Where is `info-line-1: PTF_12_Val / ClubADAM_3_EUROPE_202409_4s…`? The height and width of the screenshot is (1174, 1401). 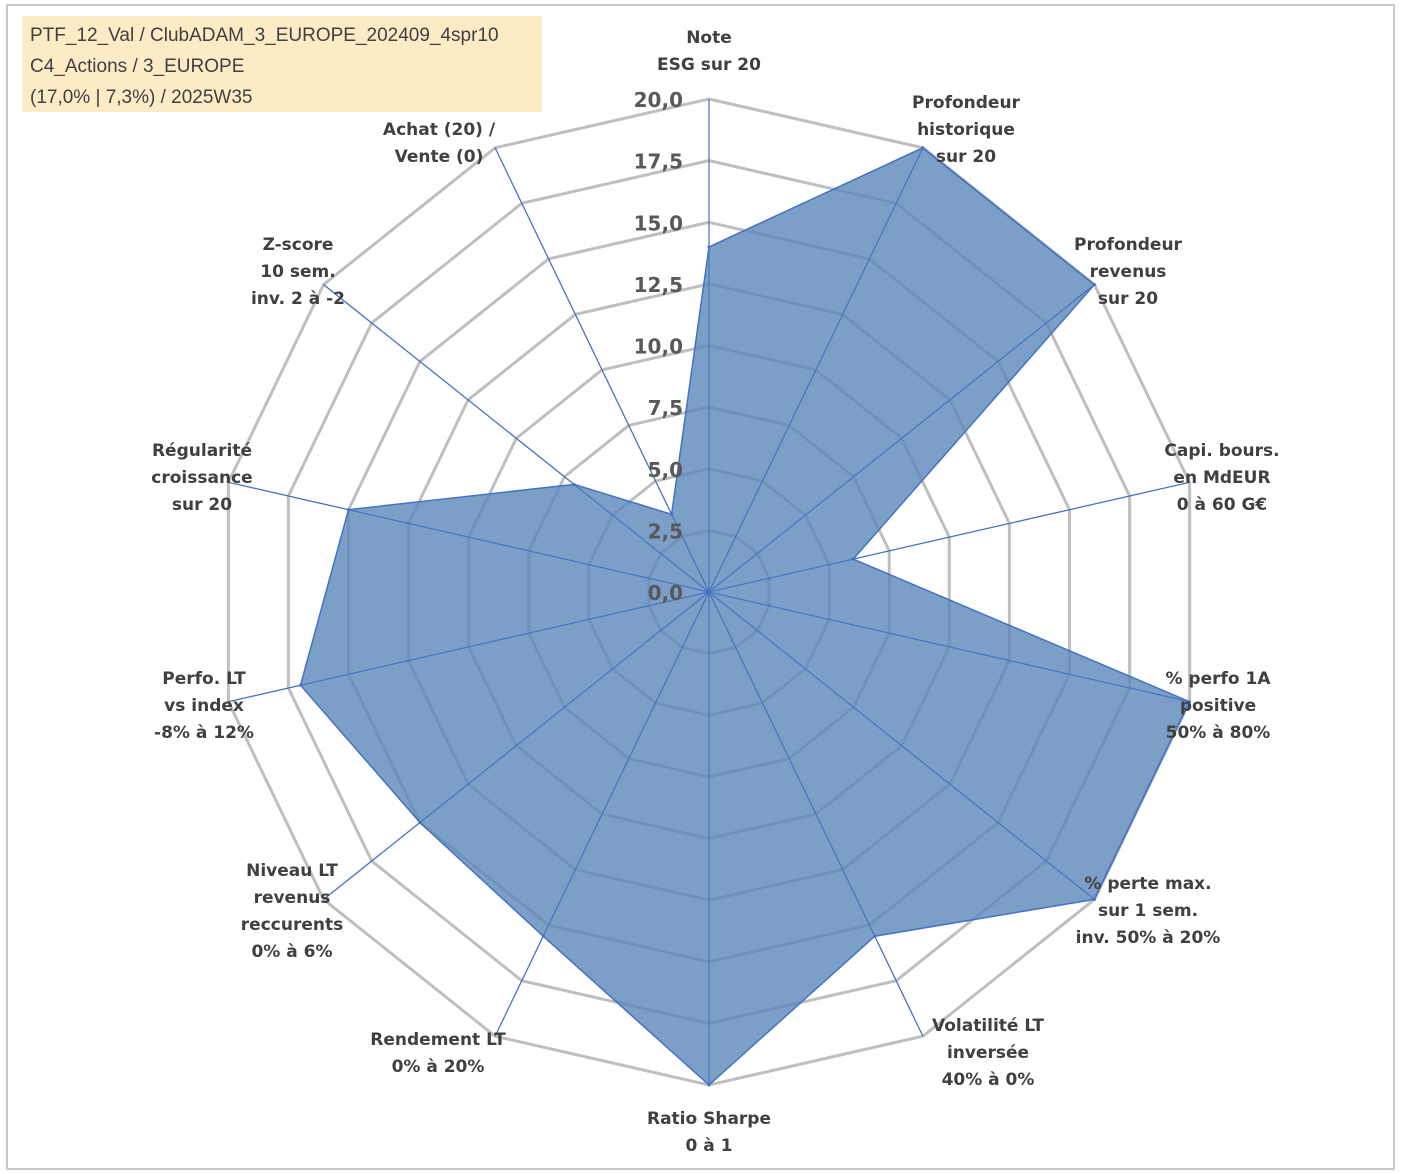
info-line-1: PTF_12_Val / ClubADAM_3_EUROPE_202409_4s… is located at coordinates (264, 35).